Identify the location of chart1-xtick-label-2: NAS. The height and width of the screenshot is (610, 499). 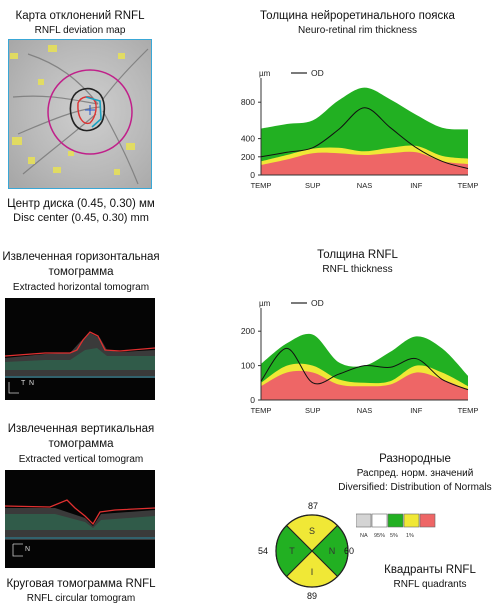
(364, 410).